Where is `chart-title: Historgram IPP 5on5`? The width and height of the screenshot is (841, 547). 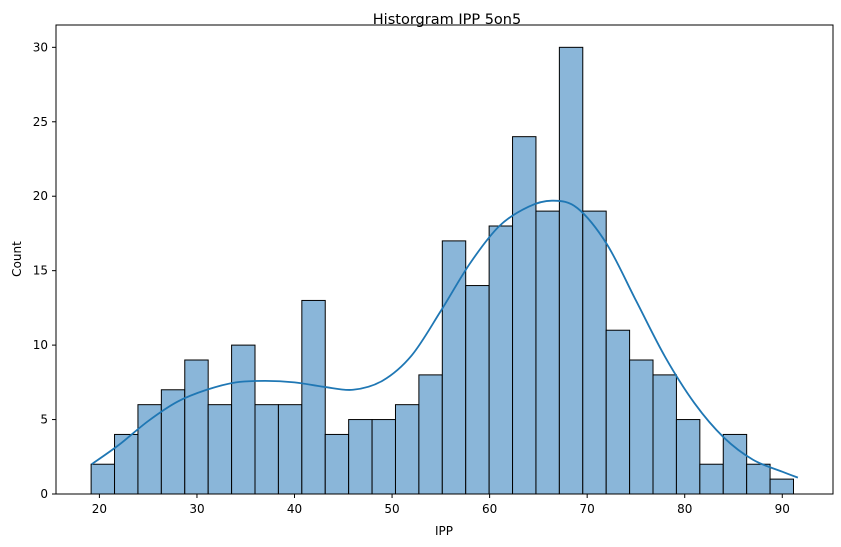
chart-title: Historgram IPP 5on5 is located at coordinates (447, 20).